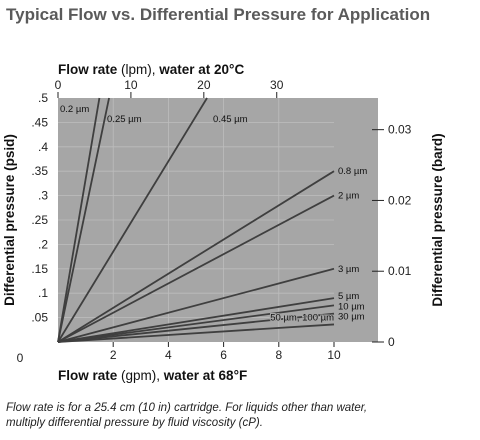  I want to click on series-label: 30 µm, so click(351, 317).